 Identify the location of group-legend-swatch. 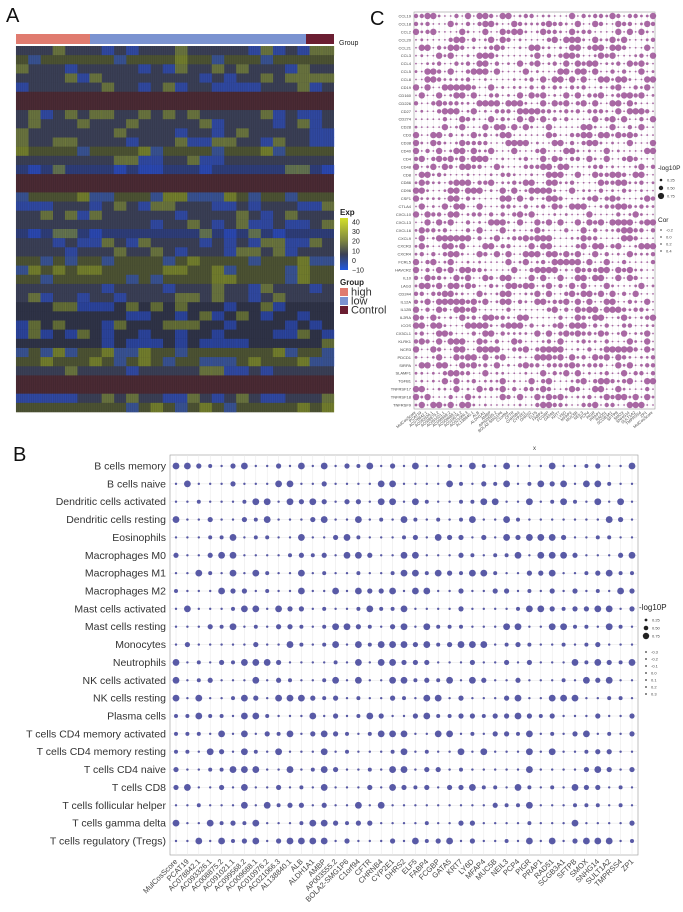
(344, 310).